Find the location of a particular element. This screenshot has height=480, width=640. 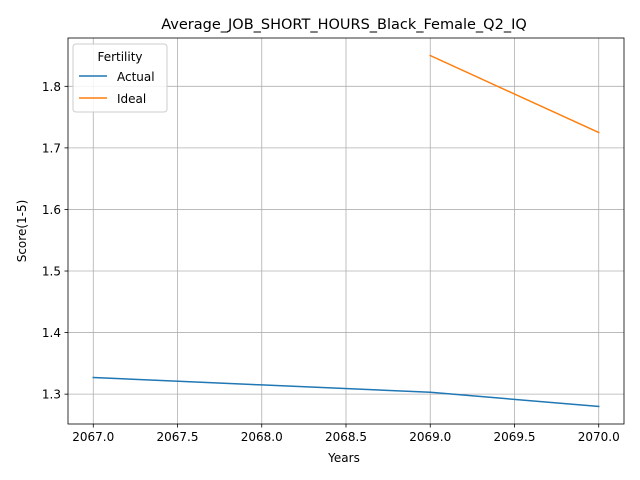

legend-label-ideal: Ideal is located at coordinates (131, 99).